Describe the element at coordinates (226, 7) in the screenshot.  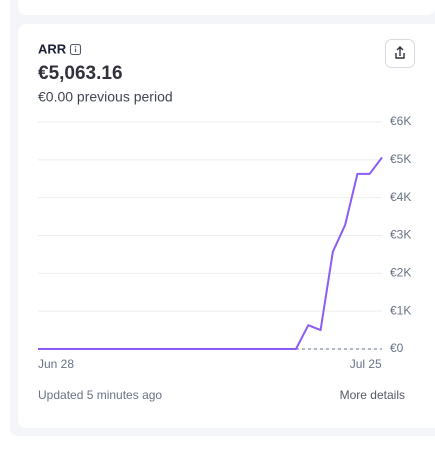
I see `card` at that location.